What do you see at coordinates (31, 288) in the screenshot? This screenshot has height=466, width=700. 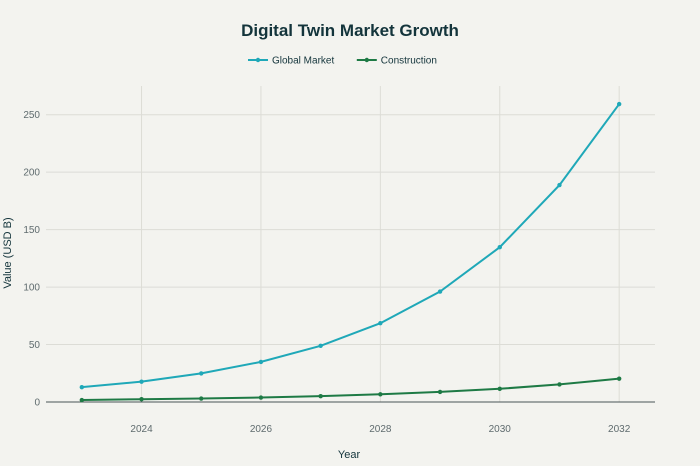 I see `y-tick-label: 100` at bounding box center [31, 288].